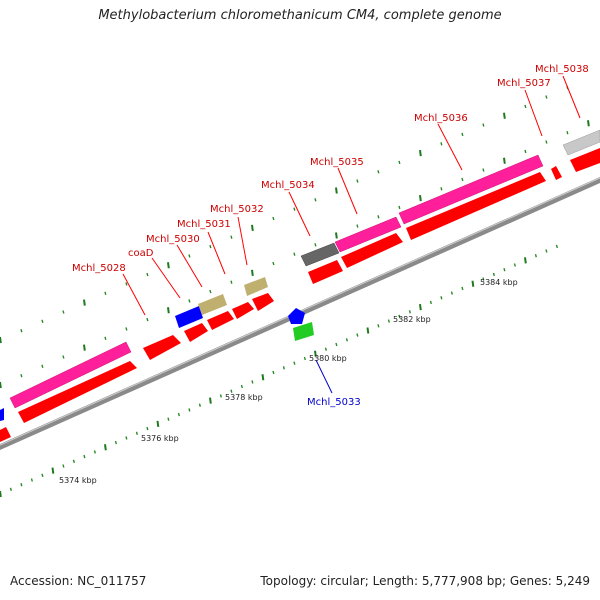  I want to click on label-mchl-5037: Mchl_5037, so click(524, 83).